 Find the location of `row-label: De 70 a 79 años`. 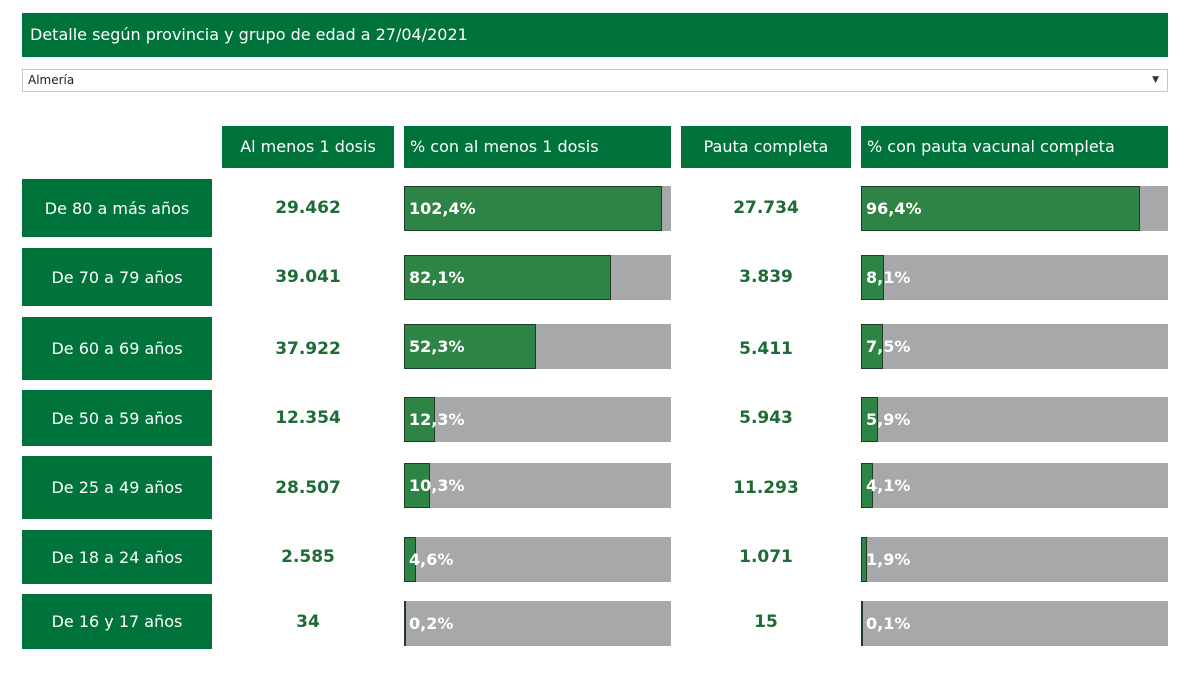

row-label: De 70 a 79 años is located at coordinates (117, 277).